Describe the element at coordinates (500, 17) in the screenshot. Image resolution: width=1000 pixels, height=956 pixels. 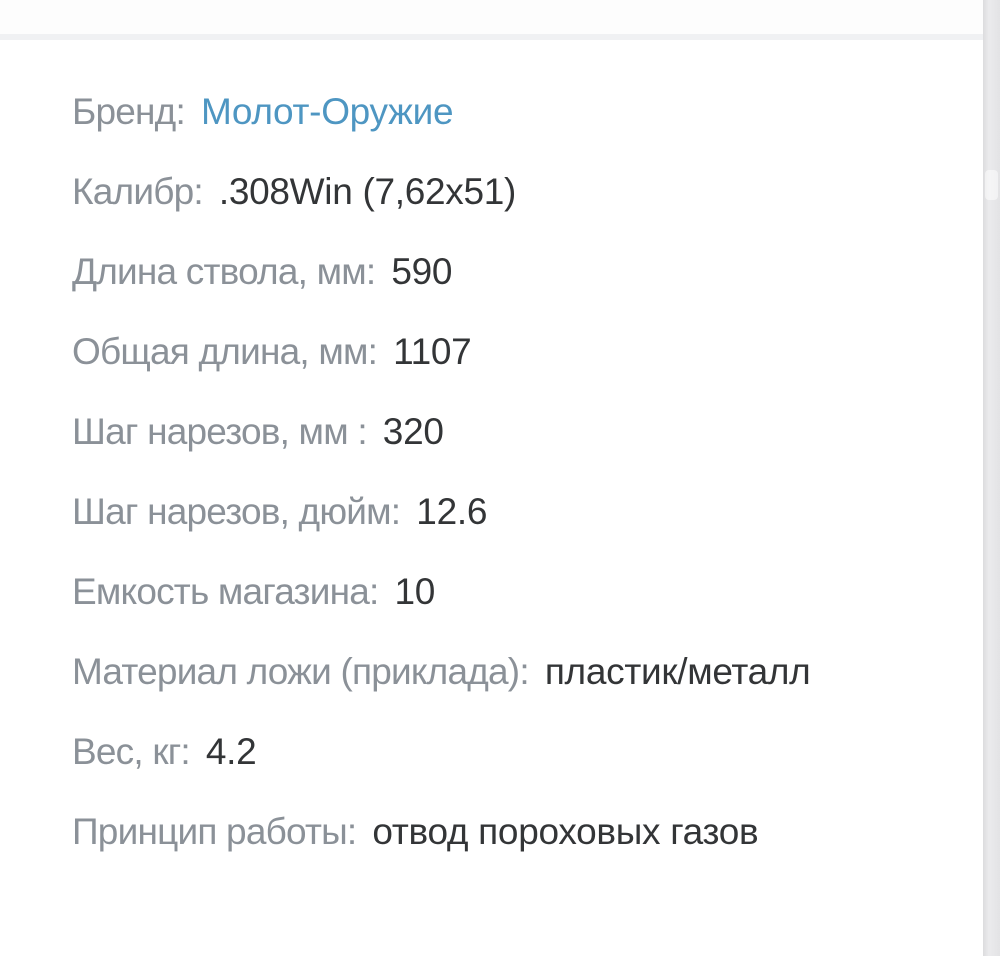
I see `top-band` at that location.